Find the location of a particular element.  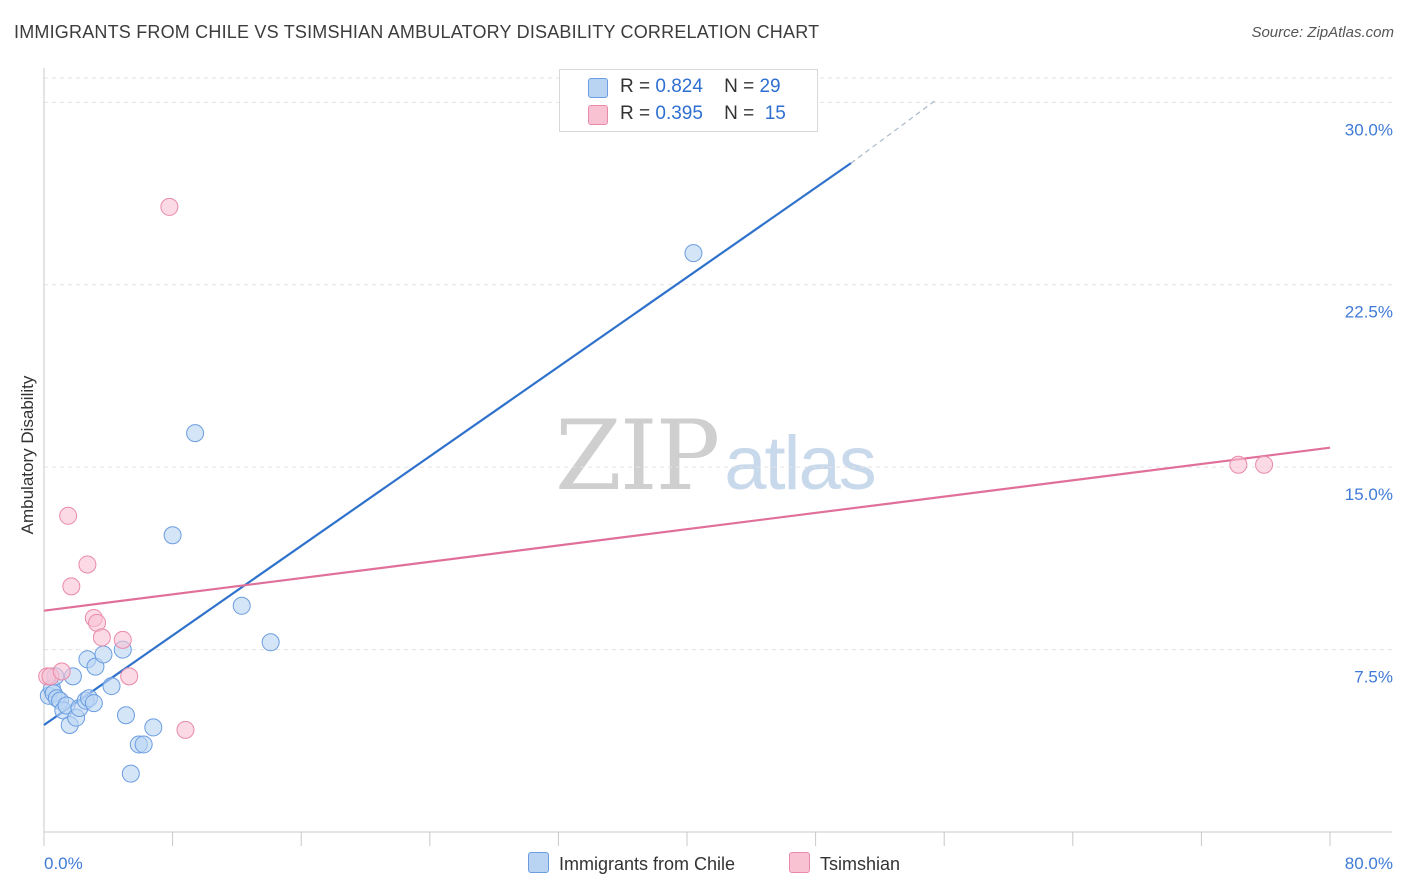

x-tick-label-min: 0.0% is located at coordinates (63, 863).